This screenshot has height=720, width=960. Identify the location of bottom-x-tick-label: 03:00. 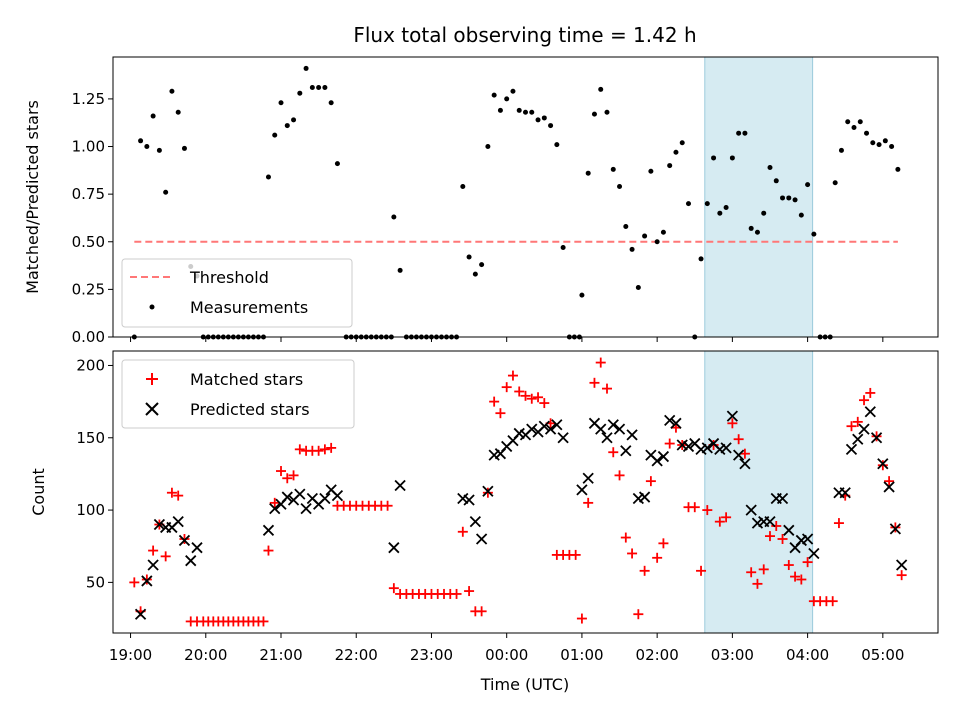
(732, 655).